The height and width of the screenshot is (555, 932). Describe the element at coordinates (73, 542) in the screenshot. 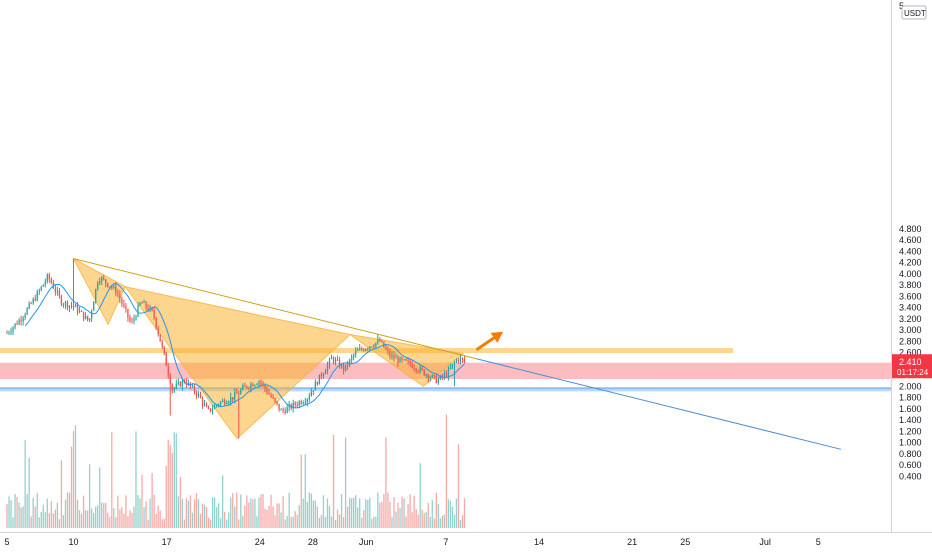

I see `time-tick-label: 10` at that location.